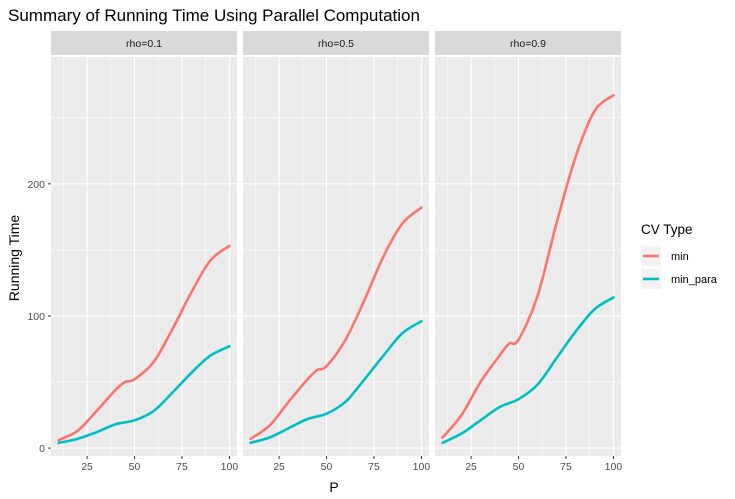  I want to click on facet-strip-label: rho=0.5, so click(336, 44).